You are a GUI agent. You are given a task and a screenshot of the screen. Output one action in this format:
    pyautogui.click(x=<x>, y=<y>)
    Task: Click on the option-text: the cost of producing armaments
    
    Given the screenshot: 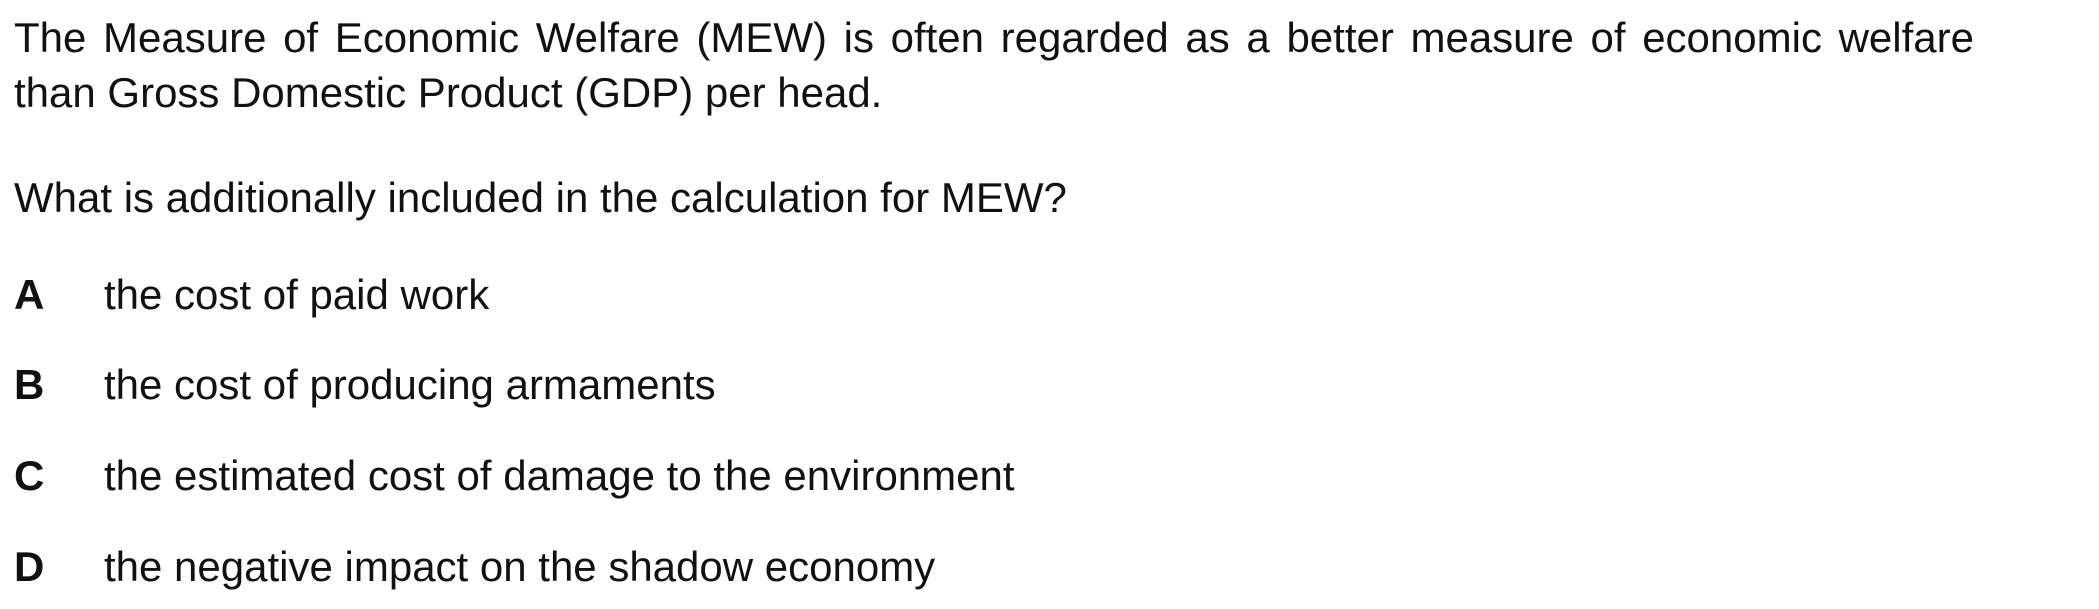 What is the action you would take?
    pyautogui.click(x=410, y=384)
    